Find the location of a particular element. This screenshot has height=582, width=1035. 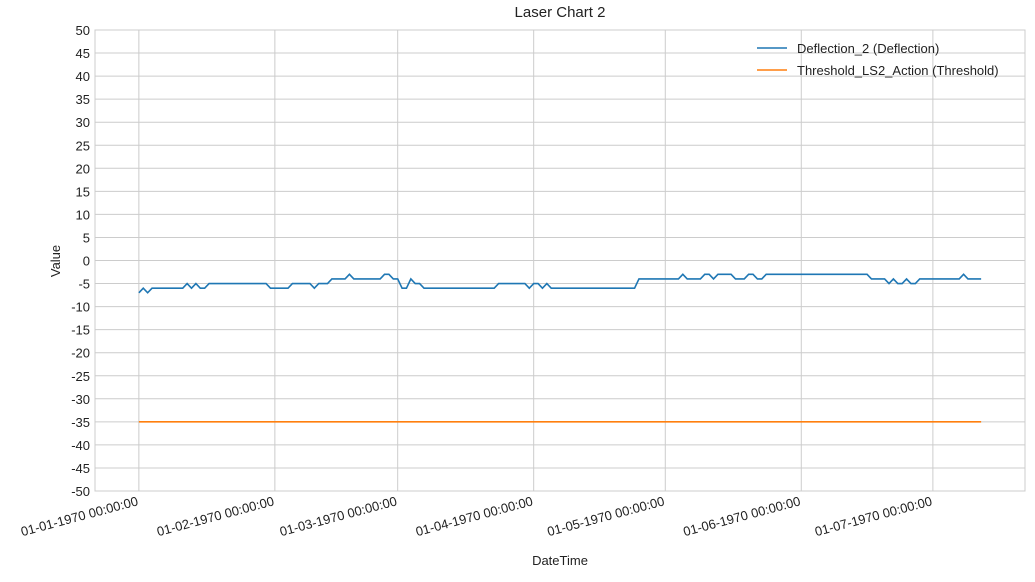

y-tick-label: 30 is located at coordinates (83, 122).